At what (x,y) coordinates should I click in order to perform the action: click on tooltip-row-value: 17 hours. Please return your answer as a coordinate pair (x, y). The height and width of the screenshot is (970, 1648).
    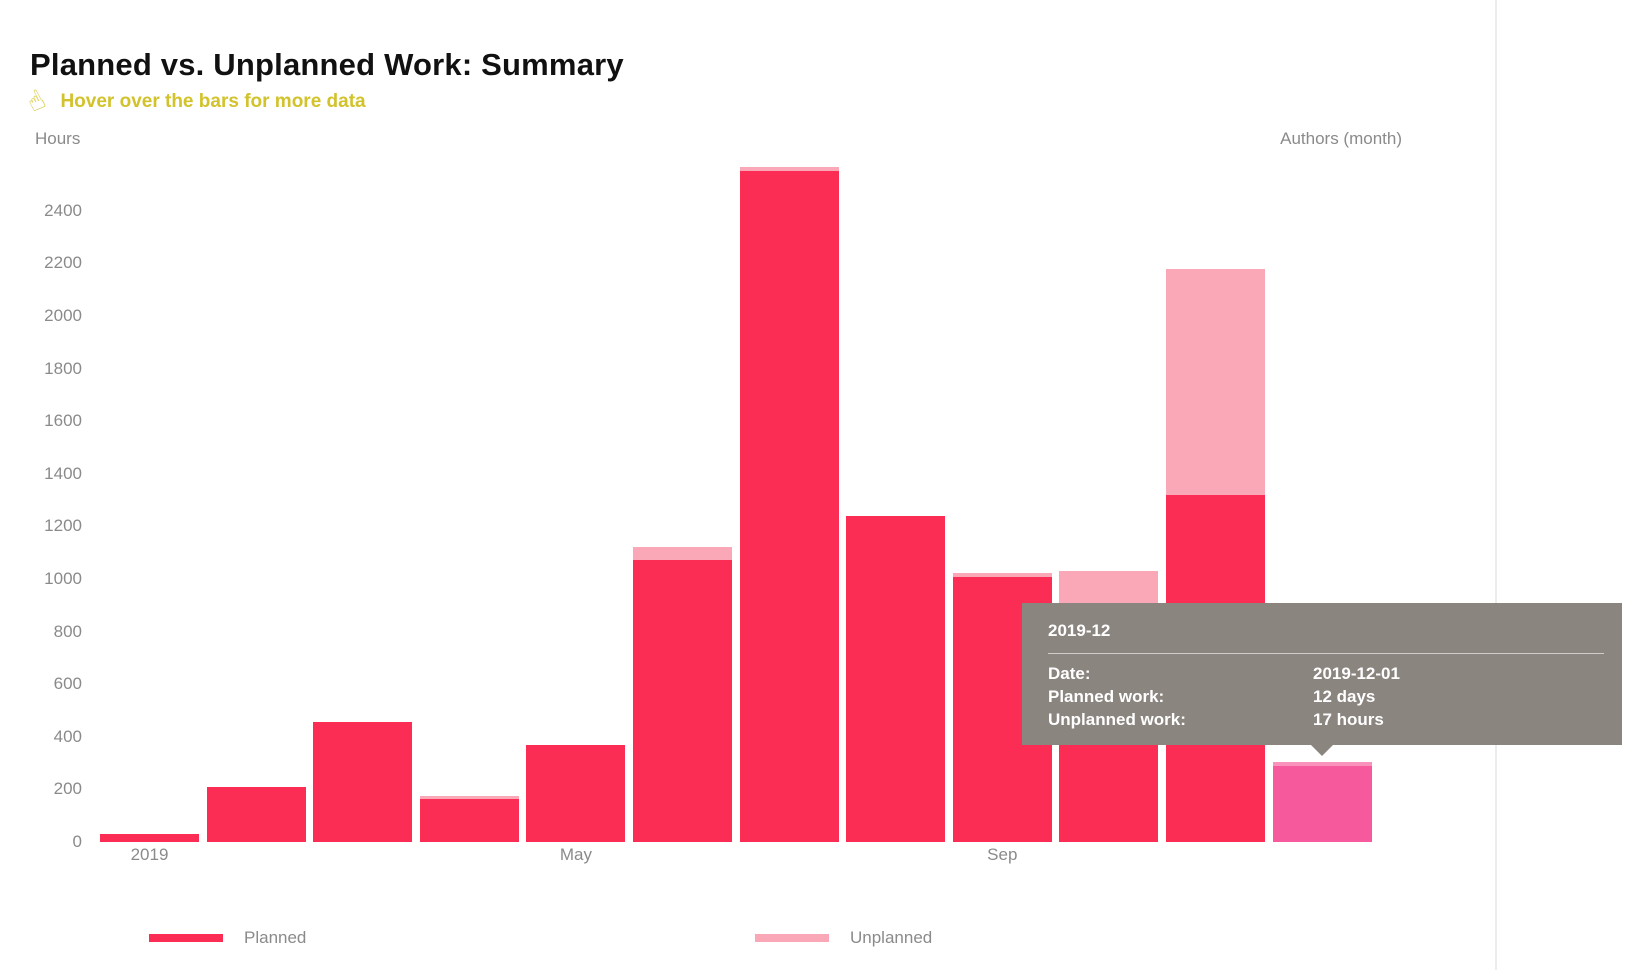
    Looking at the image, I should click on (1348, 719).